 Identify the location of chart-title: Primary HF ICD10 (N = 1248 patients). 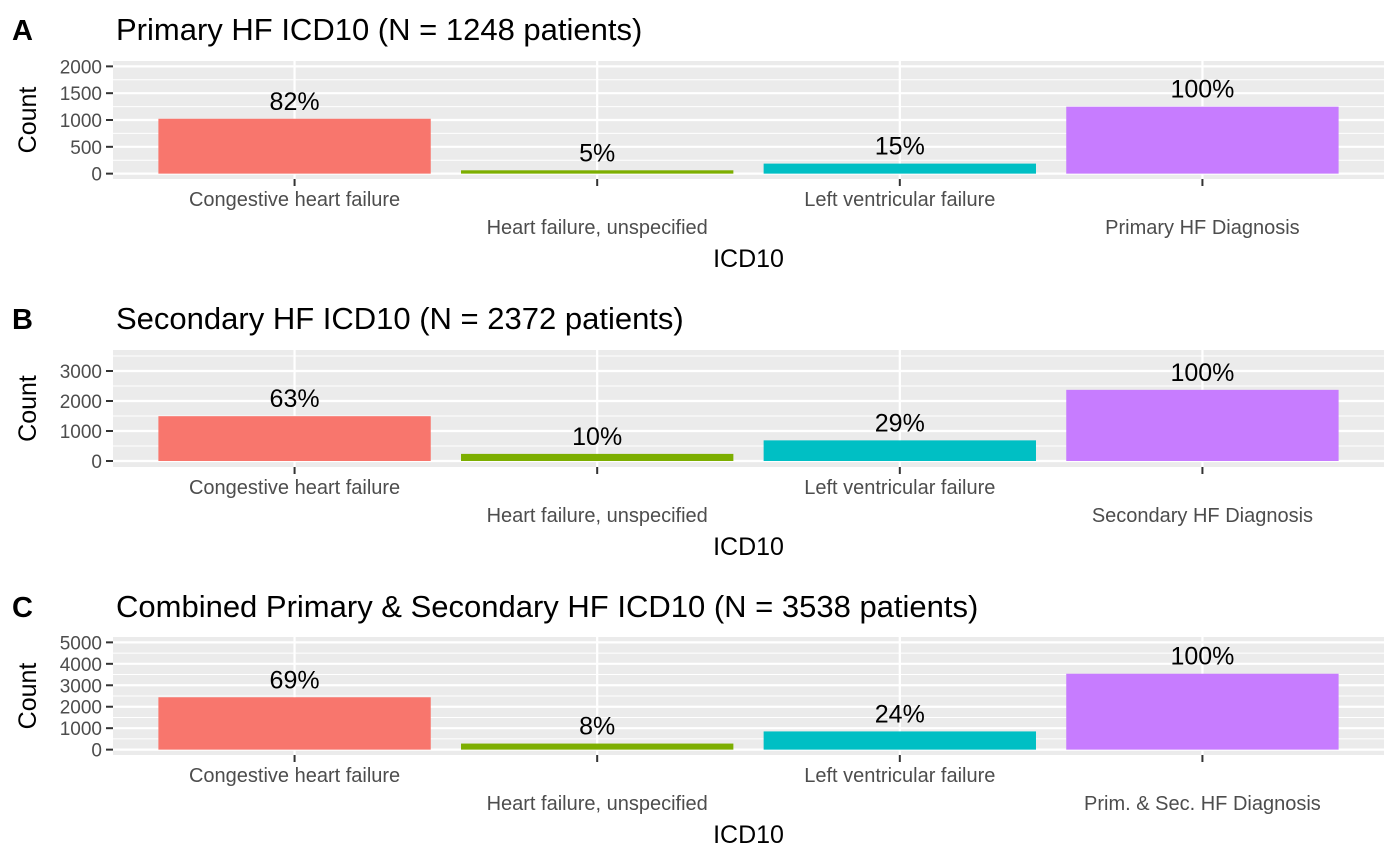
(379, 29).